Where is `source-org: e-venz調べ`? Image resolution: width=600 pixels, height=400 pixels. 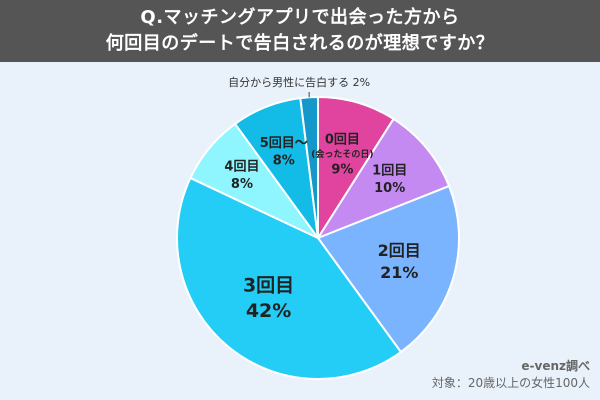
source-org: e-venz調べ is located at coordinates (555, 366).